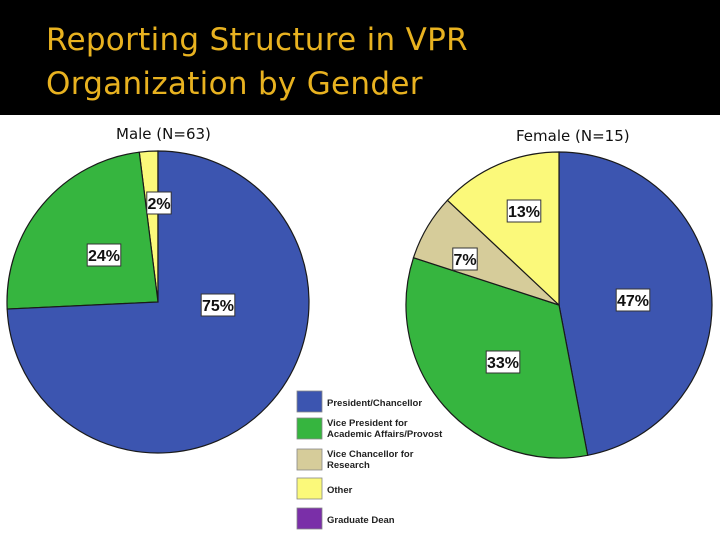  I want to click on female-label-box-president-chancellor, so click(633, 300).